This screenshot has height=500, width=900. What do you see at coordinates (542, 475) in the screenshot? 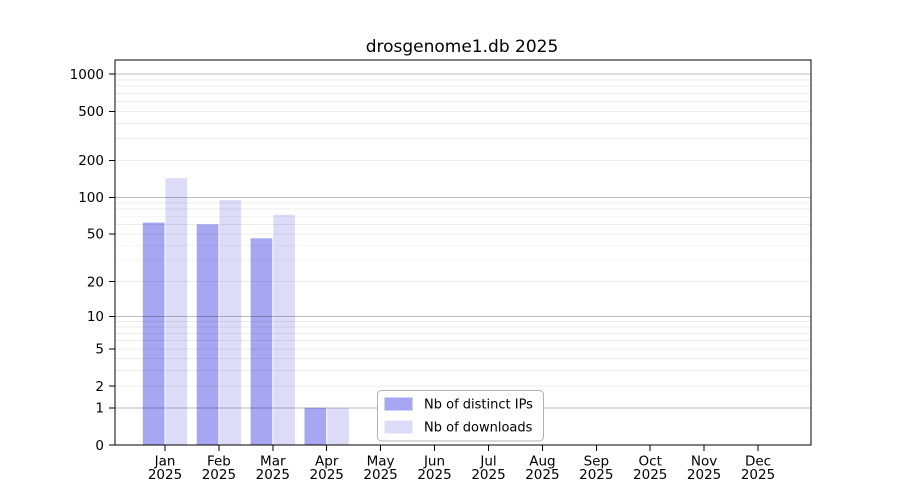
I see `x-tick-year-aug: 2025` at bounding box center [542, 475].